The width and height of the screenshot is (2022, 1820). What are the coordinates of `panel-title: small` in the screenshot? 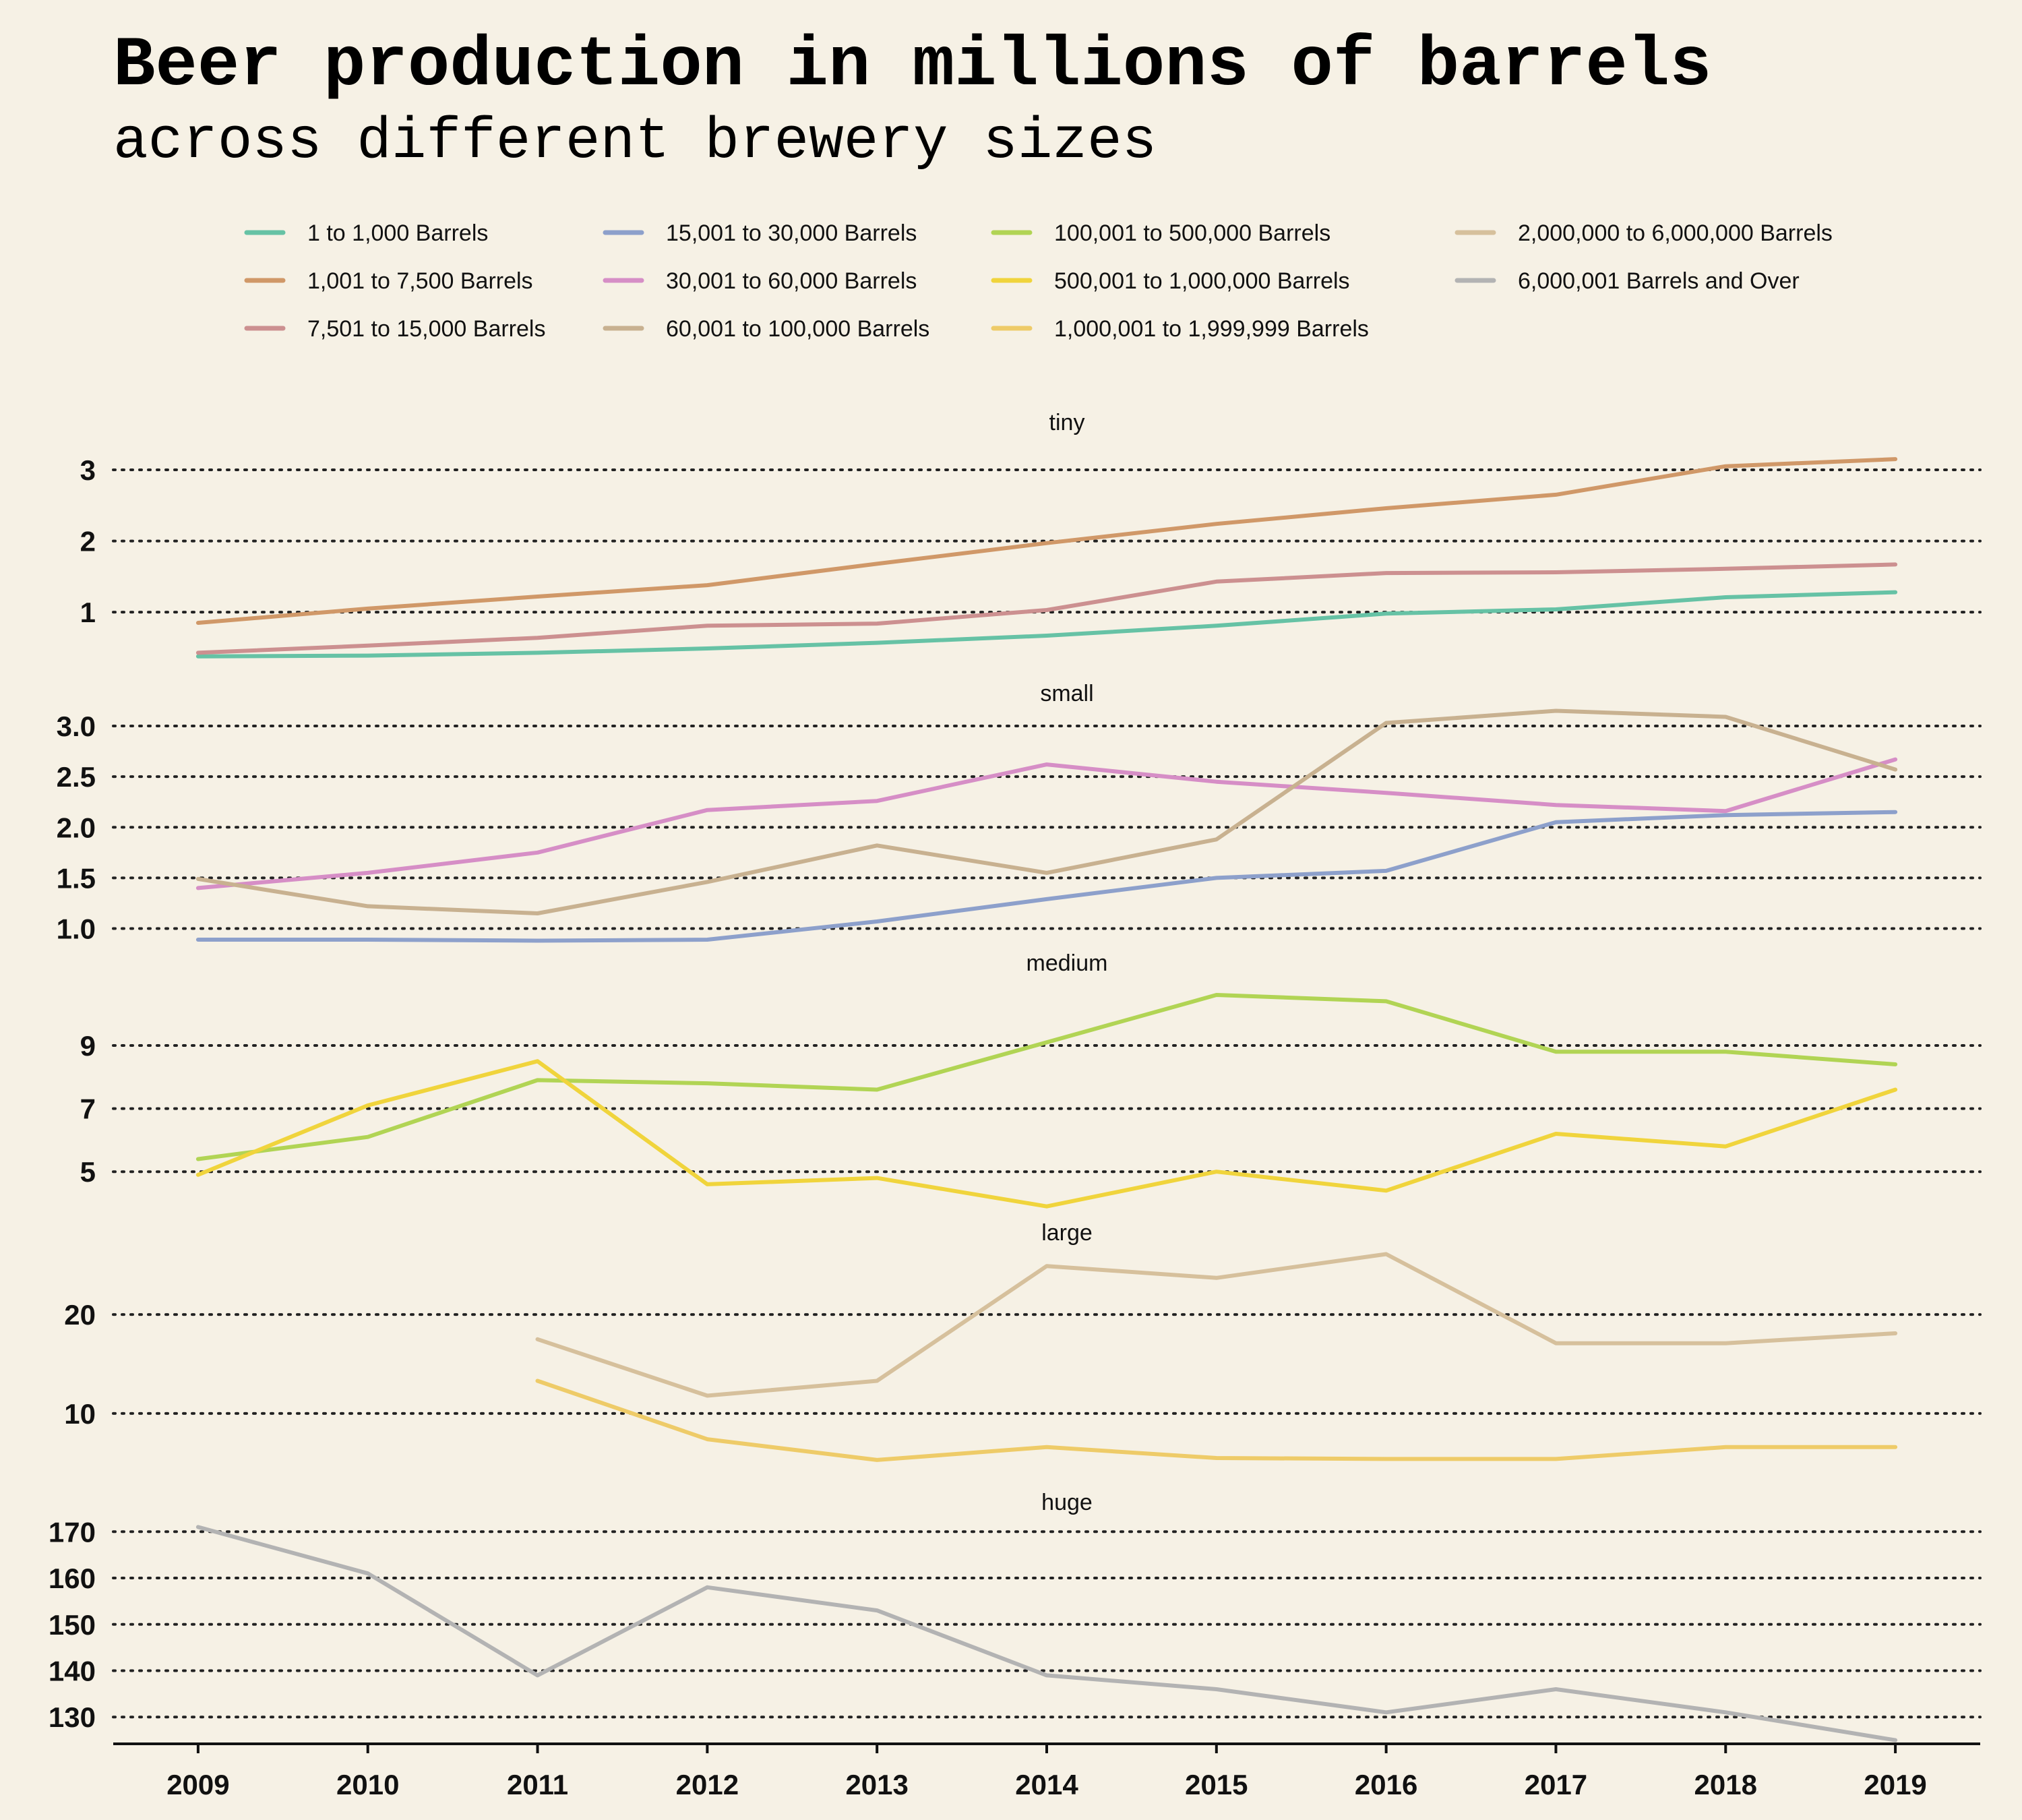 It's located at (1066, 694).